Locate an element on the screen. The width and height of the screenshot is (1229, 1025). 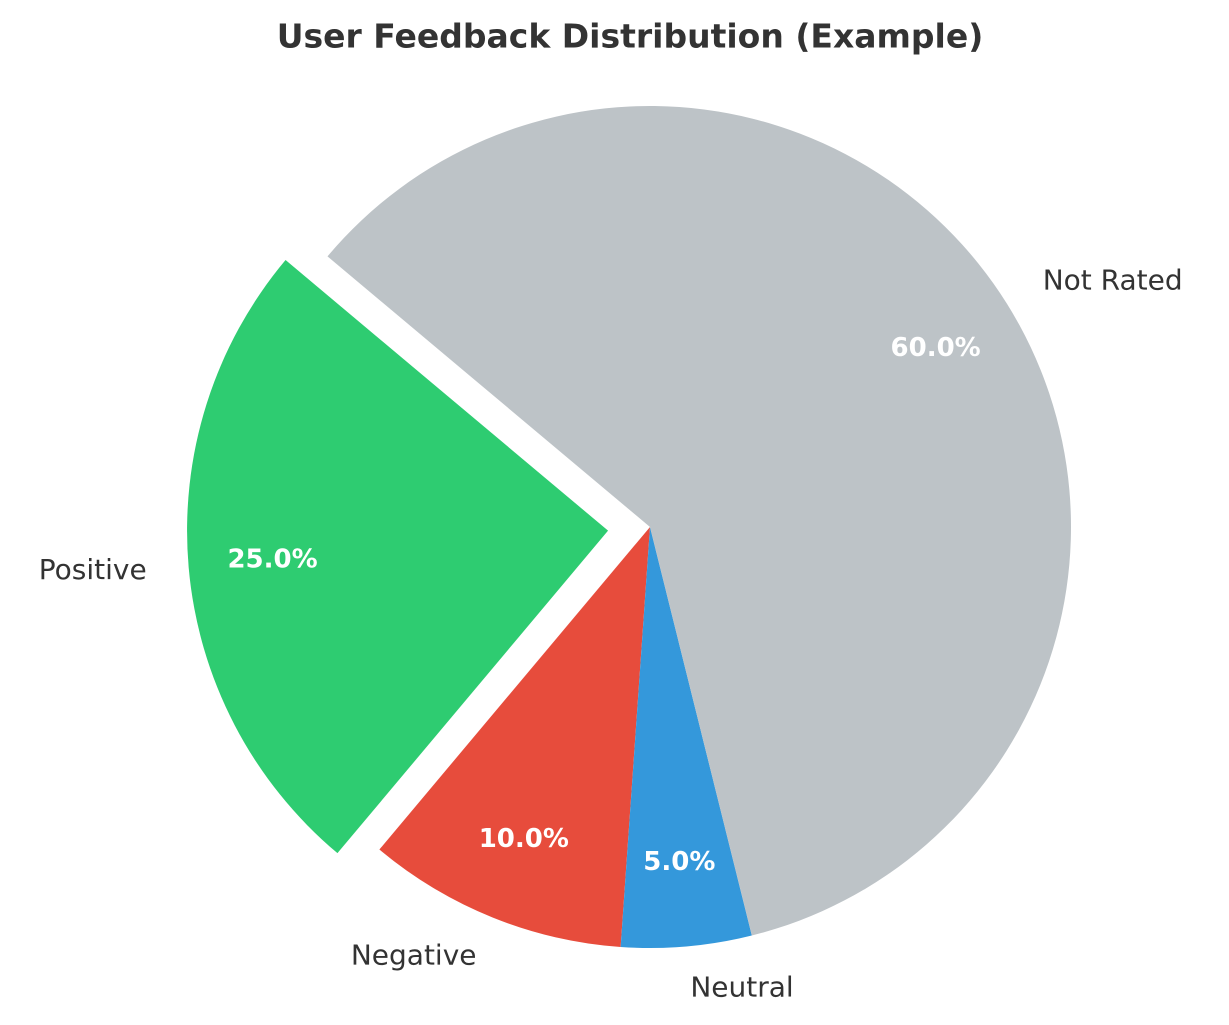
value-label: 5.0% is located at coordinates (679, 862).